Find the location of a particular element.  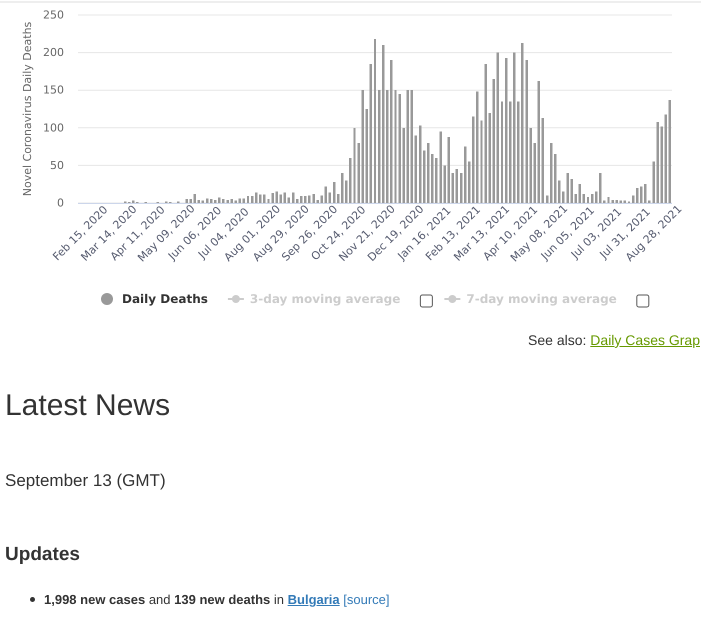

text: 1,998 new cases is located at coordinates (95, 599).